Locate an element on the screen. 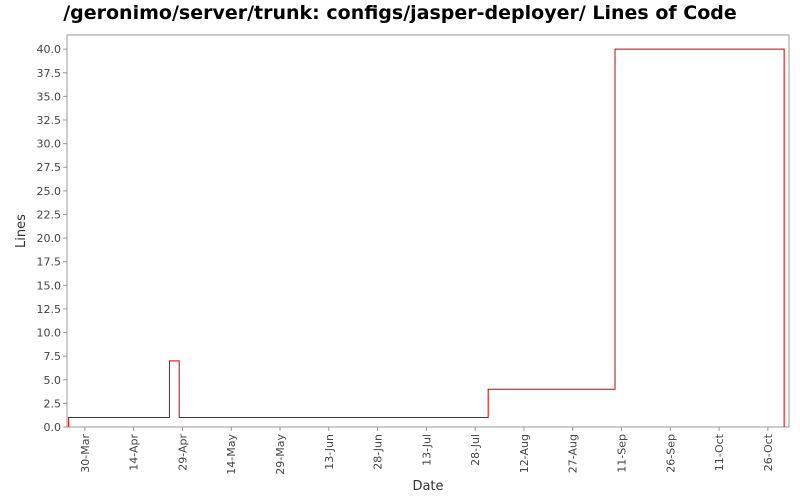 This screenshot has width=800, height=500. x-tick-label: 11-Oct is located at coordinates (719, 452).